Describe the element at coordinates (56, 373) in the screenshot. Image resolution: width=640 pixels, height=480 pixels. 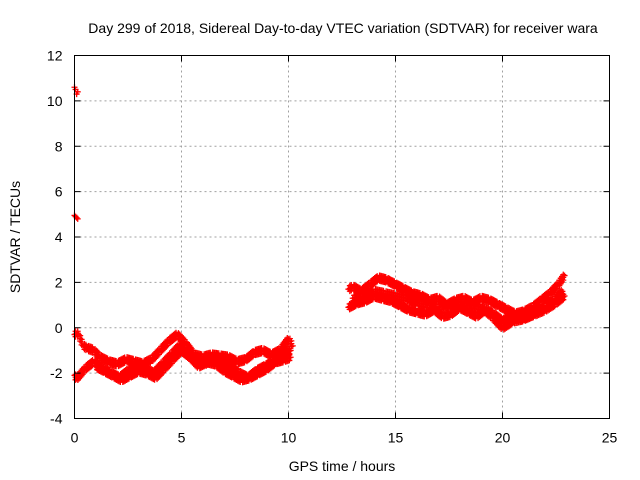
I see `y-tick-label: -2` at that location.